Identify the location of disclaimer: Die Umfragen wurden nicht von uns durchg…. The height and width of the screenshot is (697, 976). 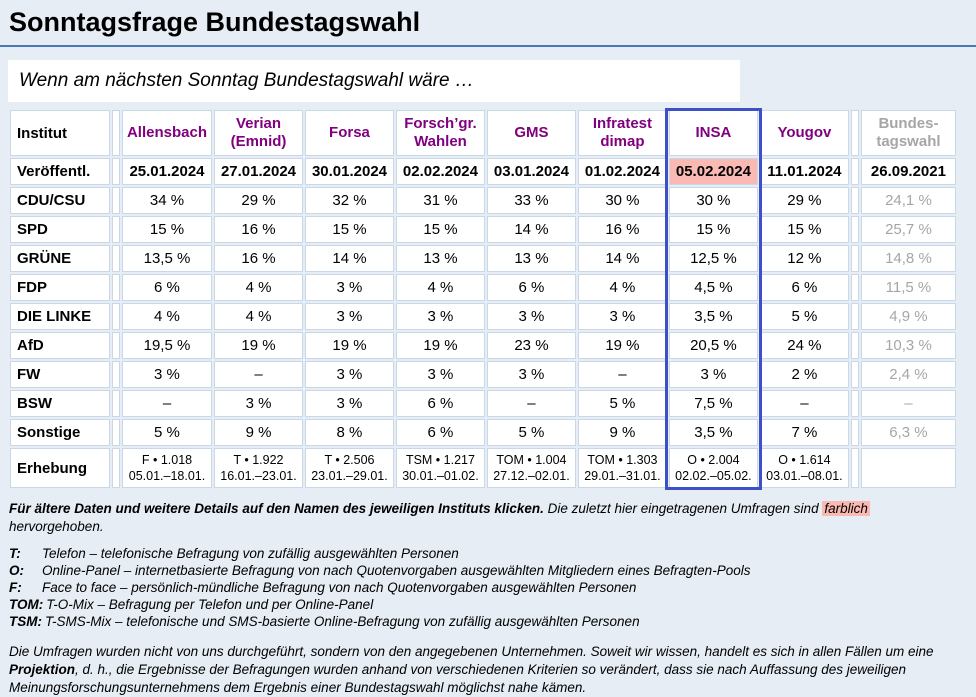
(479, 670).